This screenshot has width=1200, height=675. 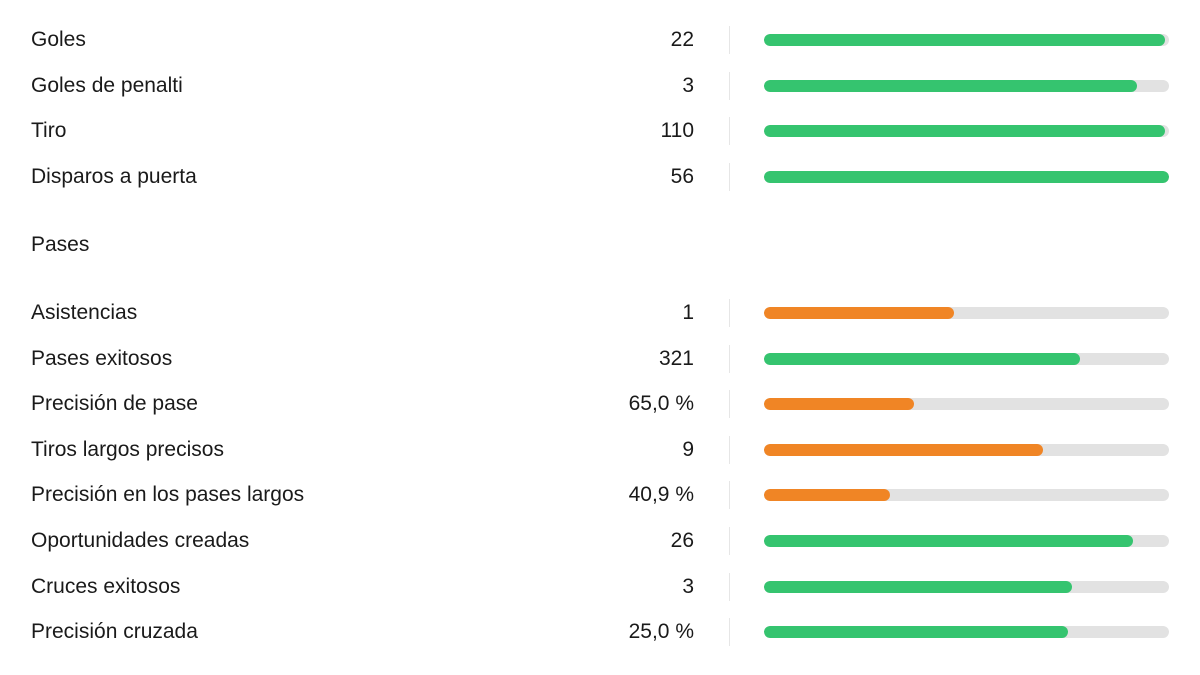 I want to click on stat-row: Precisión de pase 65,0 %, so click(x=600, y=404).